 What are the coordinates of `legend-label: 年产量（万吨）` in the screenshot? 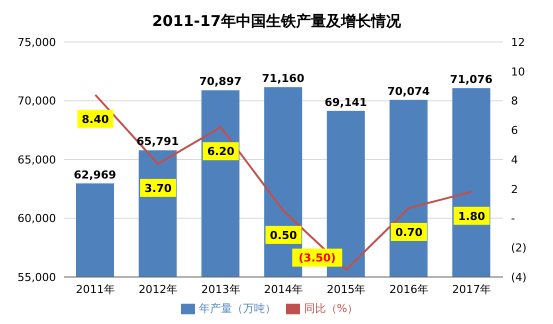 It's located at (237, 308).